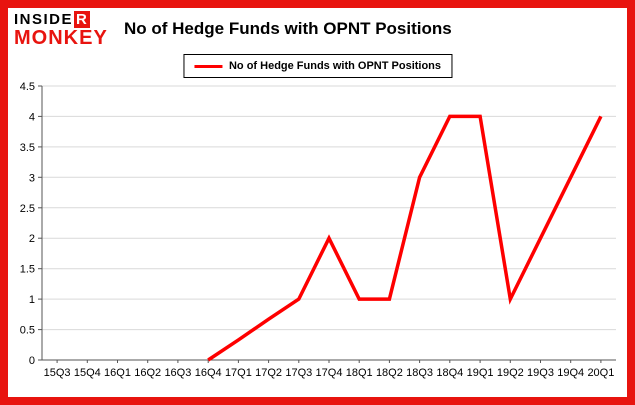  Describe the element at coordinates (335, 66) in the screenshot. I see `legend-label: No of Hedge Funds with OPNT Positions` at that location.